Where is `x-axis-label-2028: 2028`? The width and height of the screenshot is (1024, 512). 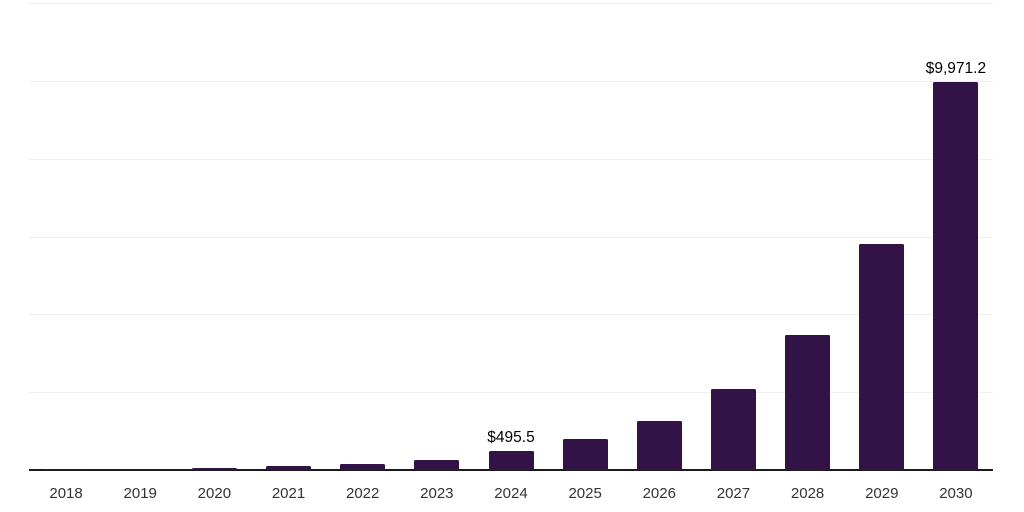
x-axis-label-2028: 2028 is located at coordinates (807, 493).